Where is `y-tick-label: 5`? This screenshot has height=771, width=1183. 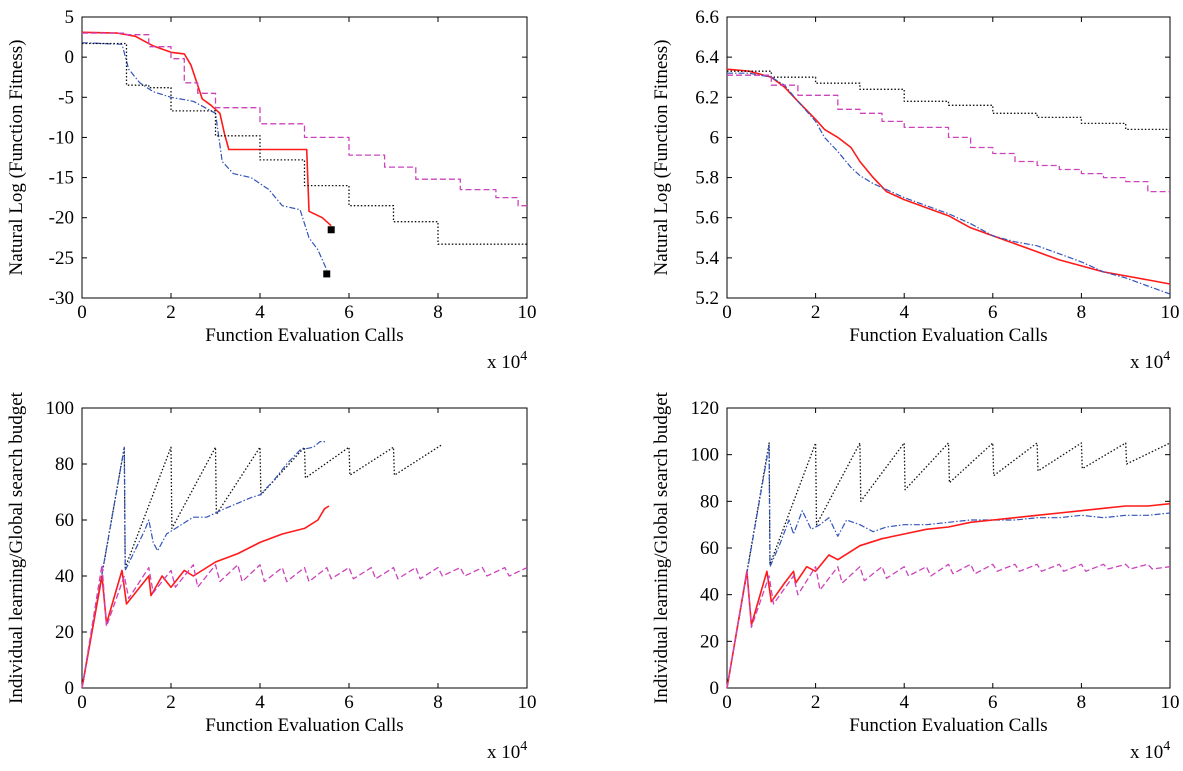
y-tick-label: 5 is located at coordinates (70, 17).